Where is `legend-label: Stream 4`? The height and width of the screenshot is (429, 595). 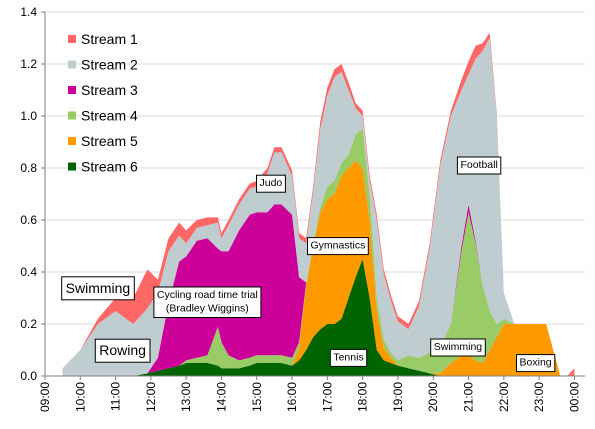 legend-label: Stream 4 is located at coordinates (109, 116).